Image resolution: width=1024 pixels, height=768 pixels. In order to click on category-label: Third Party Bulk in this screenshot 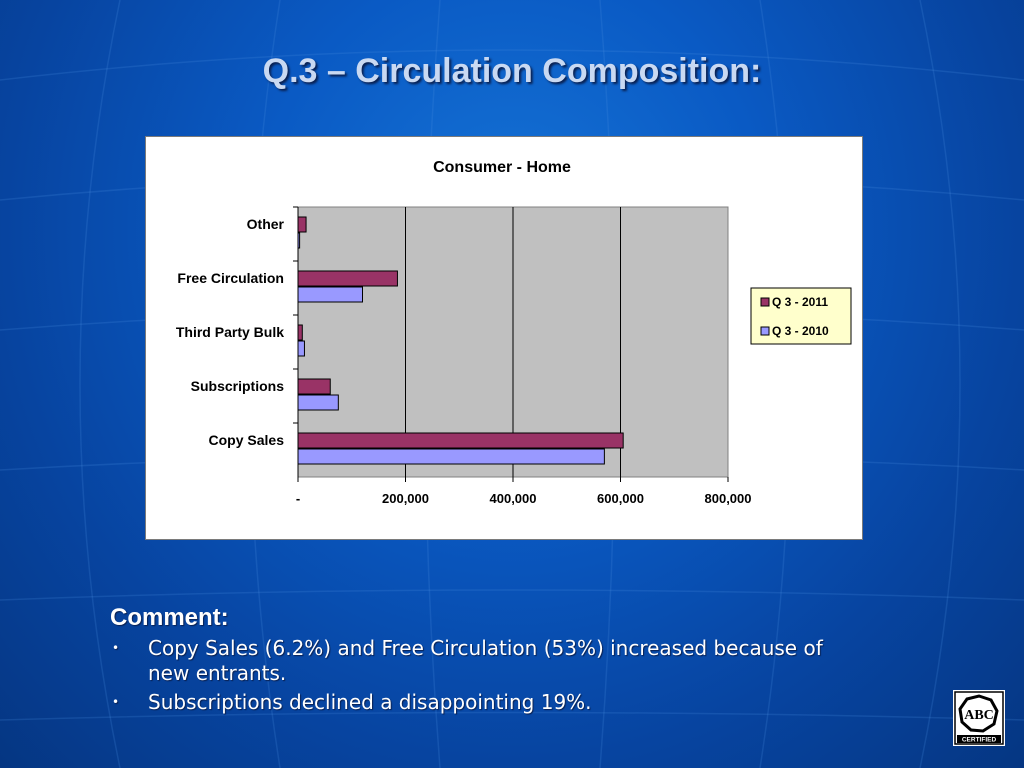, I will do `click(230, 332)`.